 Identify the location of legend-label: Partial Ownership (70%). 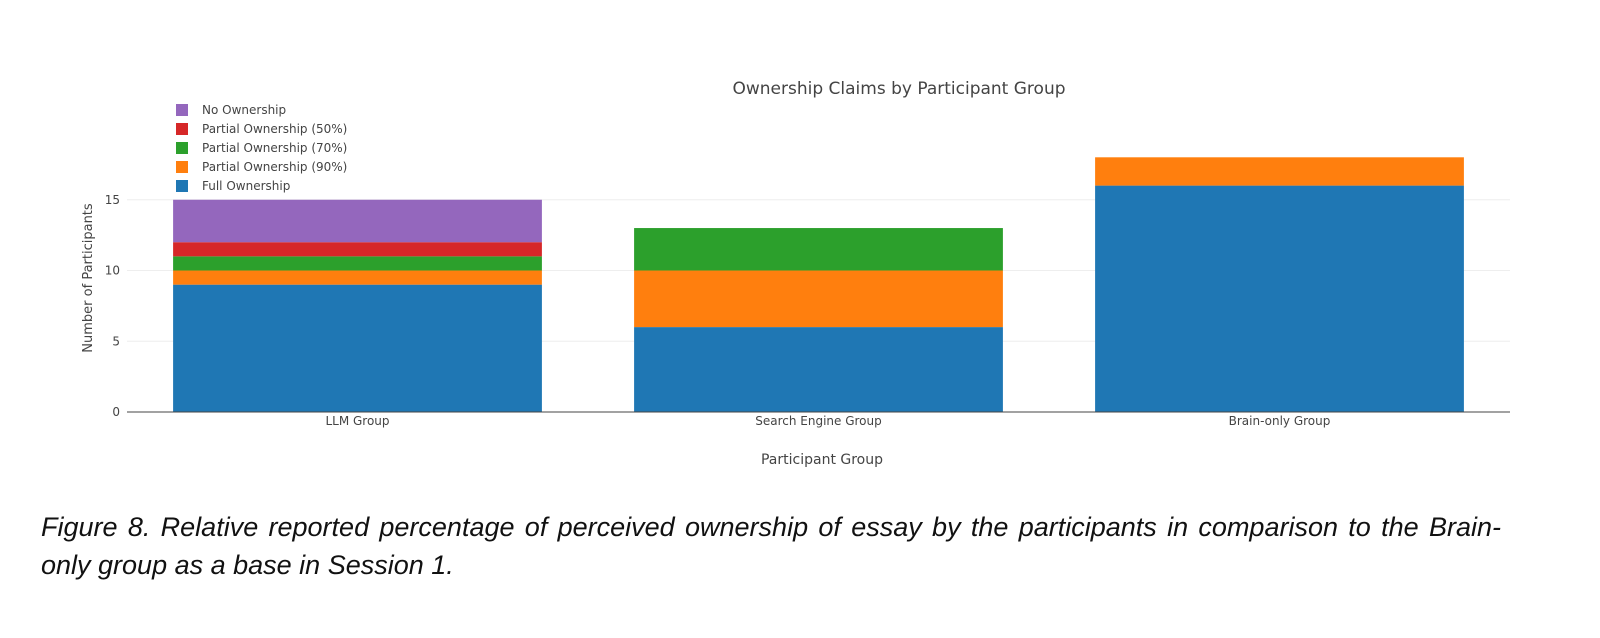
(274, 148).